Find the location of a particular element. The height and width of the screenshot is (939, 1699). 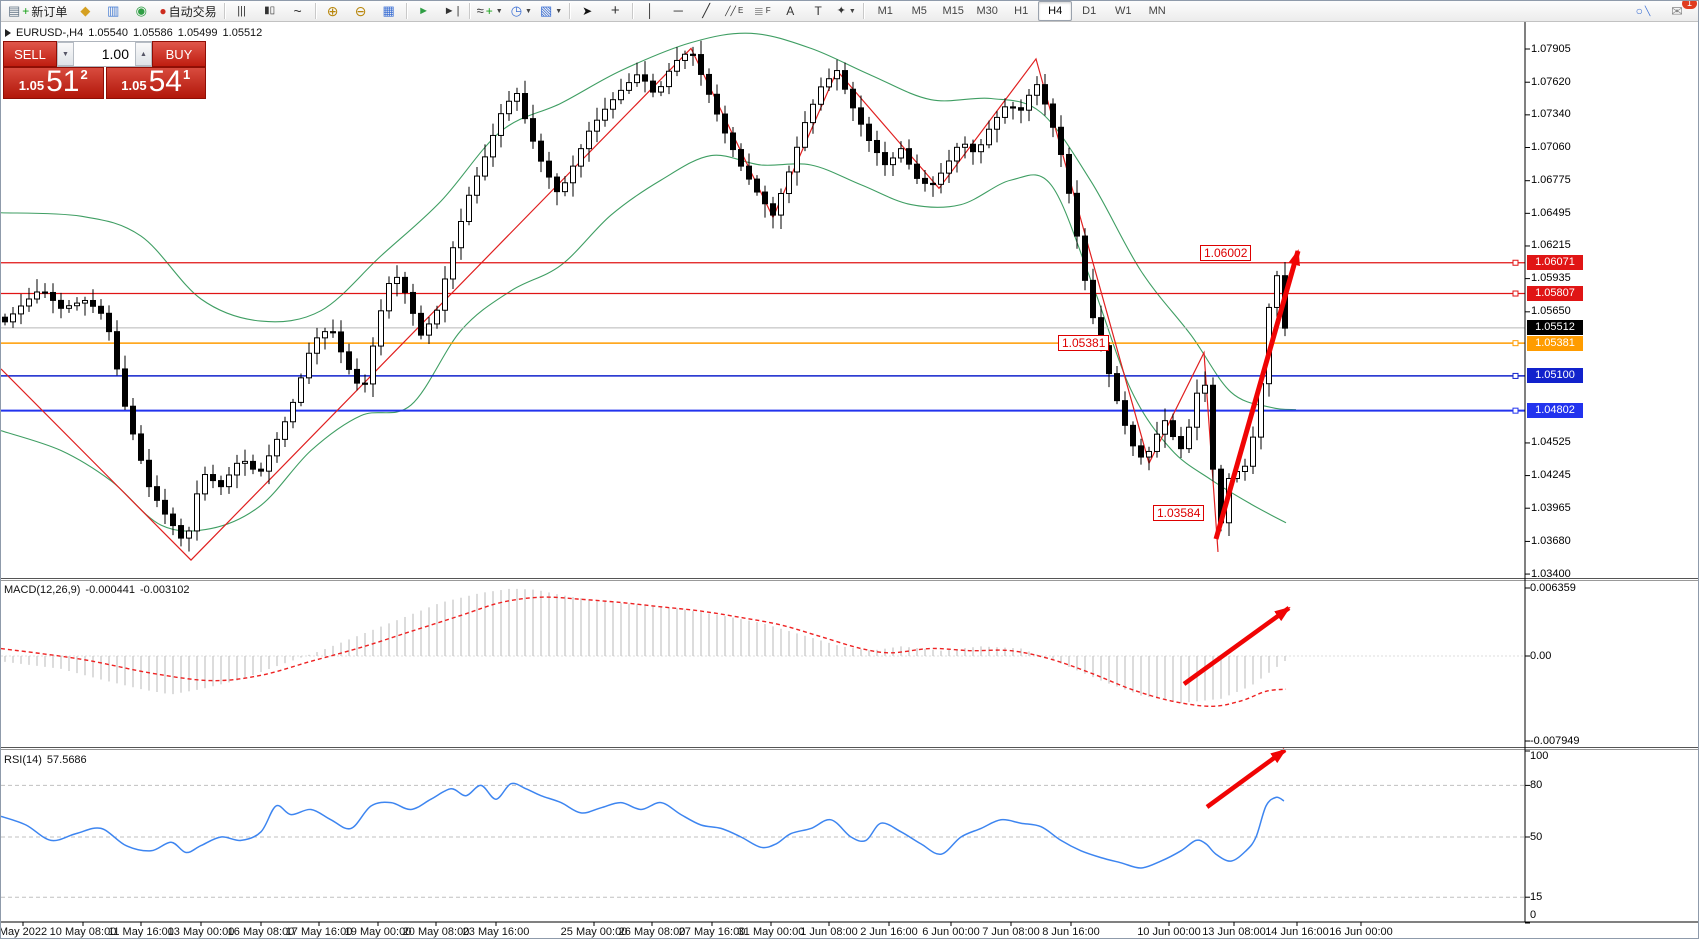

timeframe-button-m30: M30 is located at coordinates (987, 11).